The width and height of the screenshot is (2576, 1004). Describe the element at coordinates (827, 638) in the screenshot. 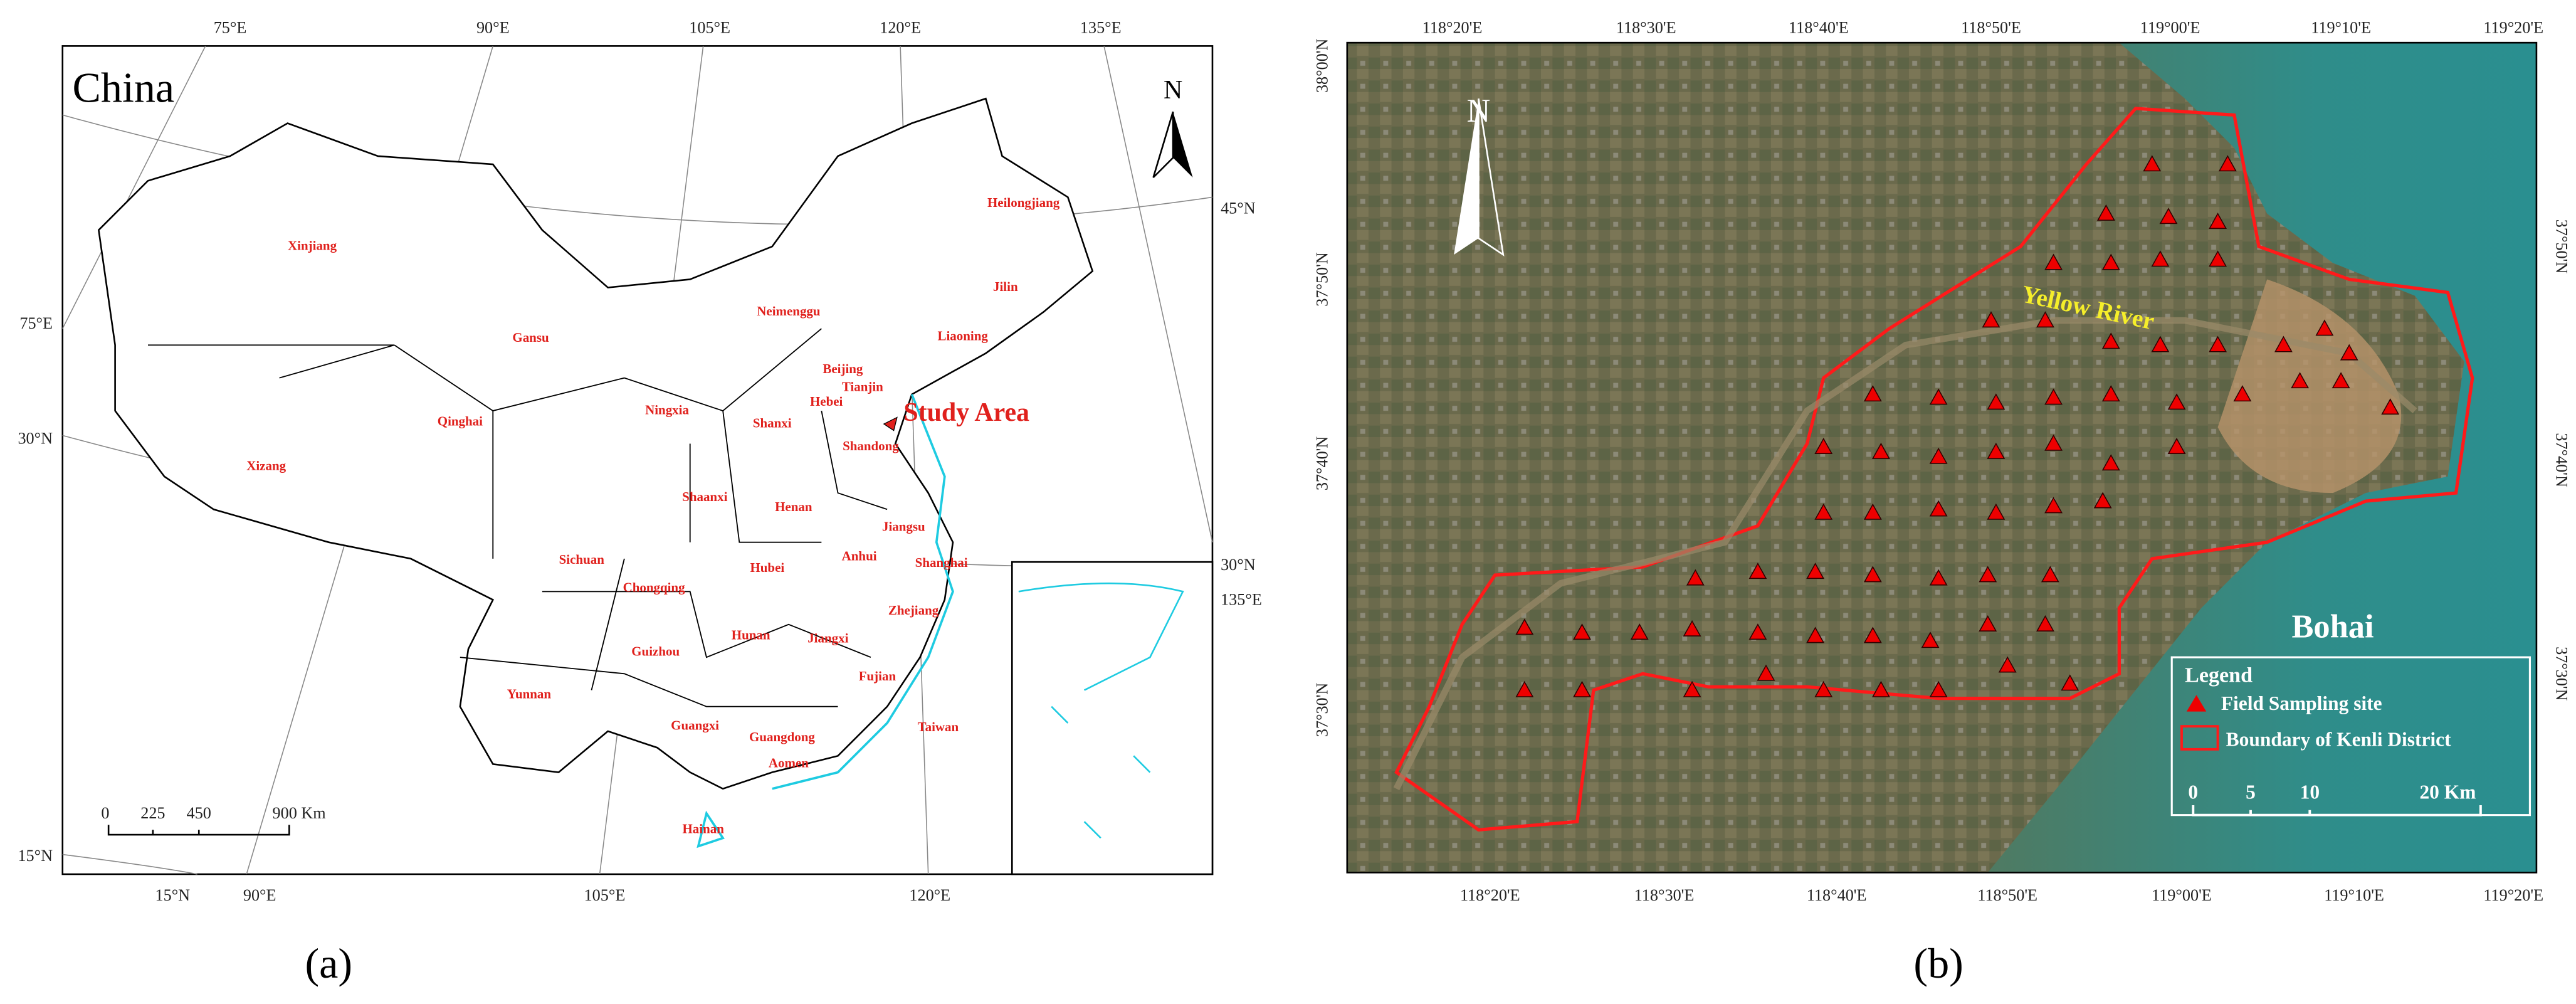

I see `province-label: Jiangxi` at that location.